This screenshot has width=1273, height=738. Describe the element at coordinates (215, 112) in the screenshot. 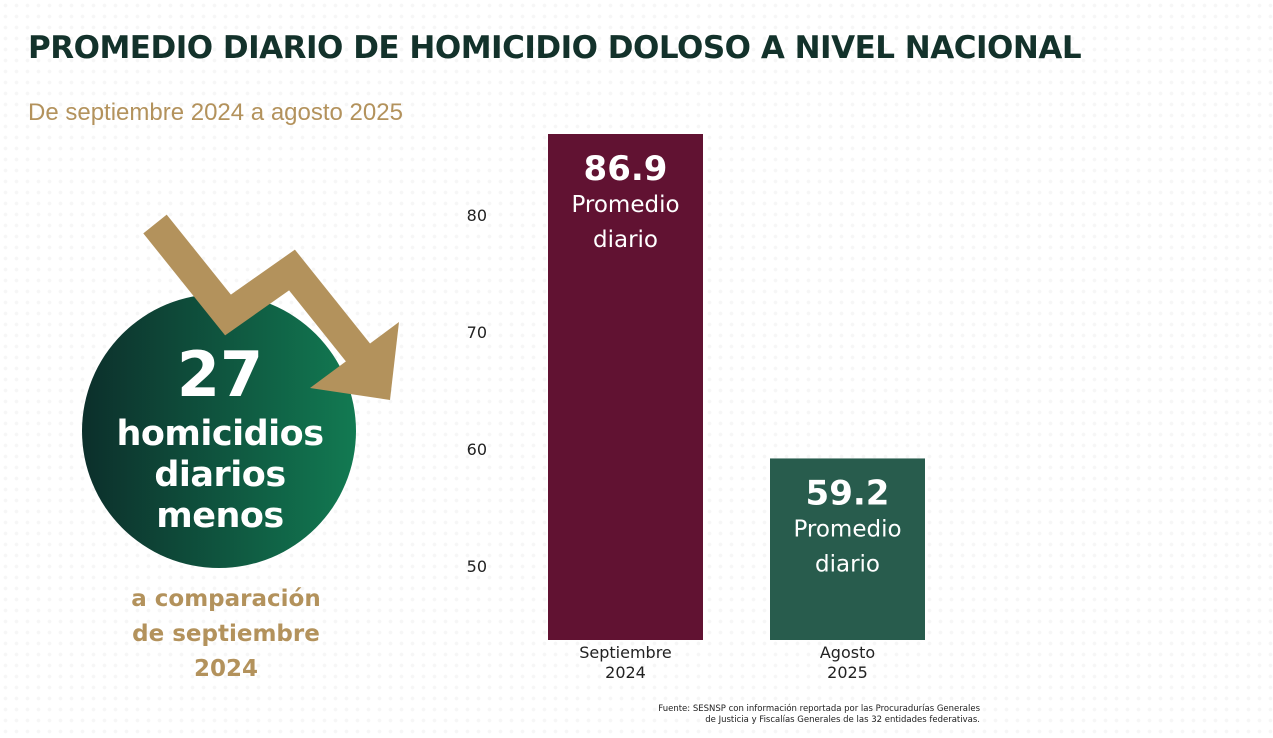

I see `page-subtitle: De septiembre 2024 a agosto 2025` at that location.